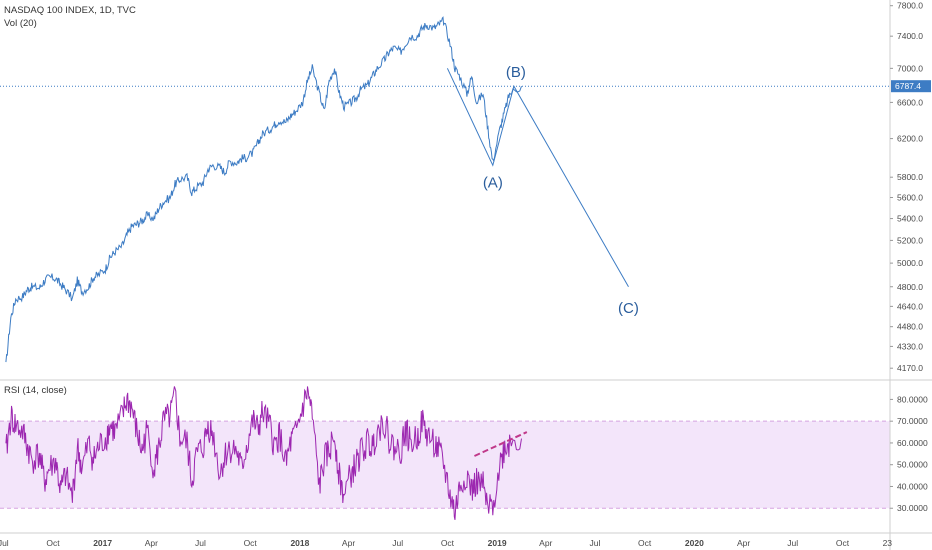 The height and width of the screenshot is (550, 932). I want to click on wave-label-a: (A), so click(493, 182).